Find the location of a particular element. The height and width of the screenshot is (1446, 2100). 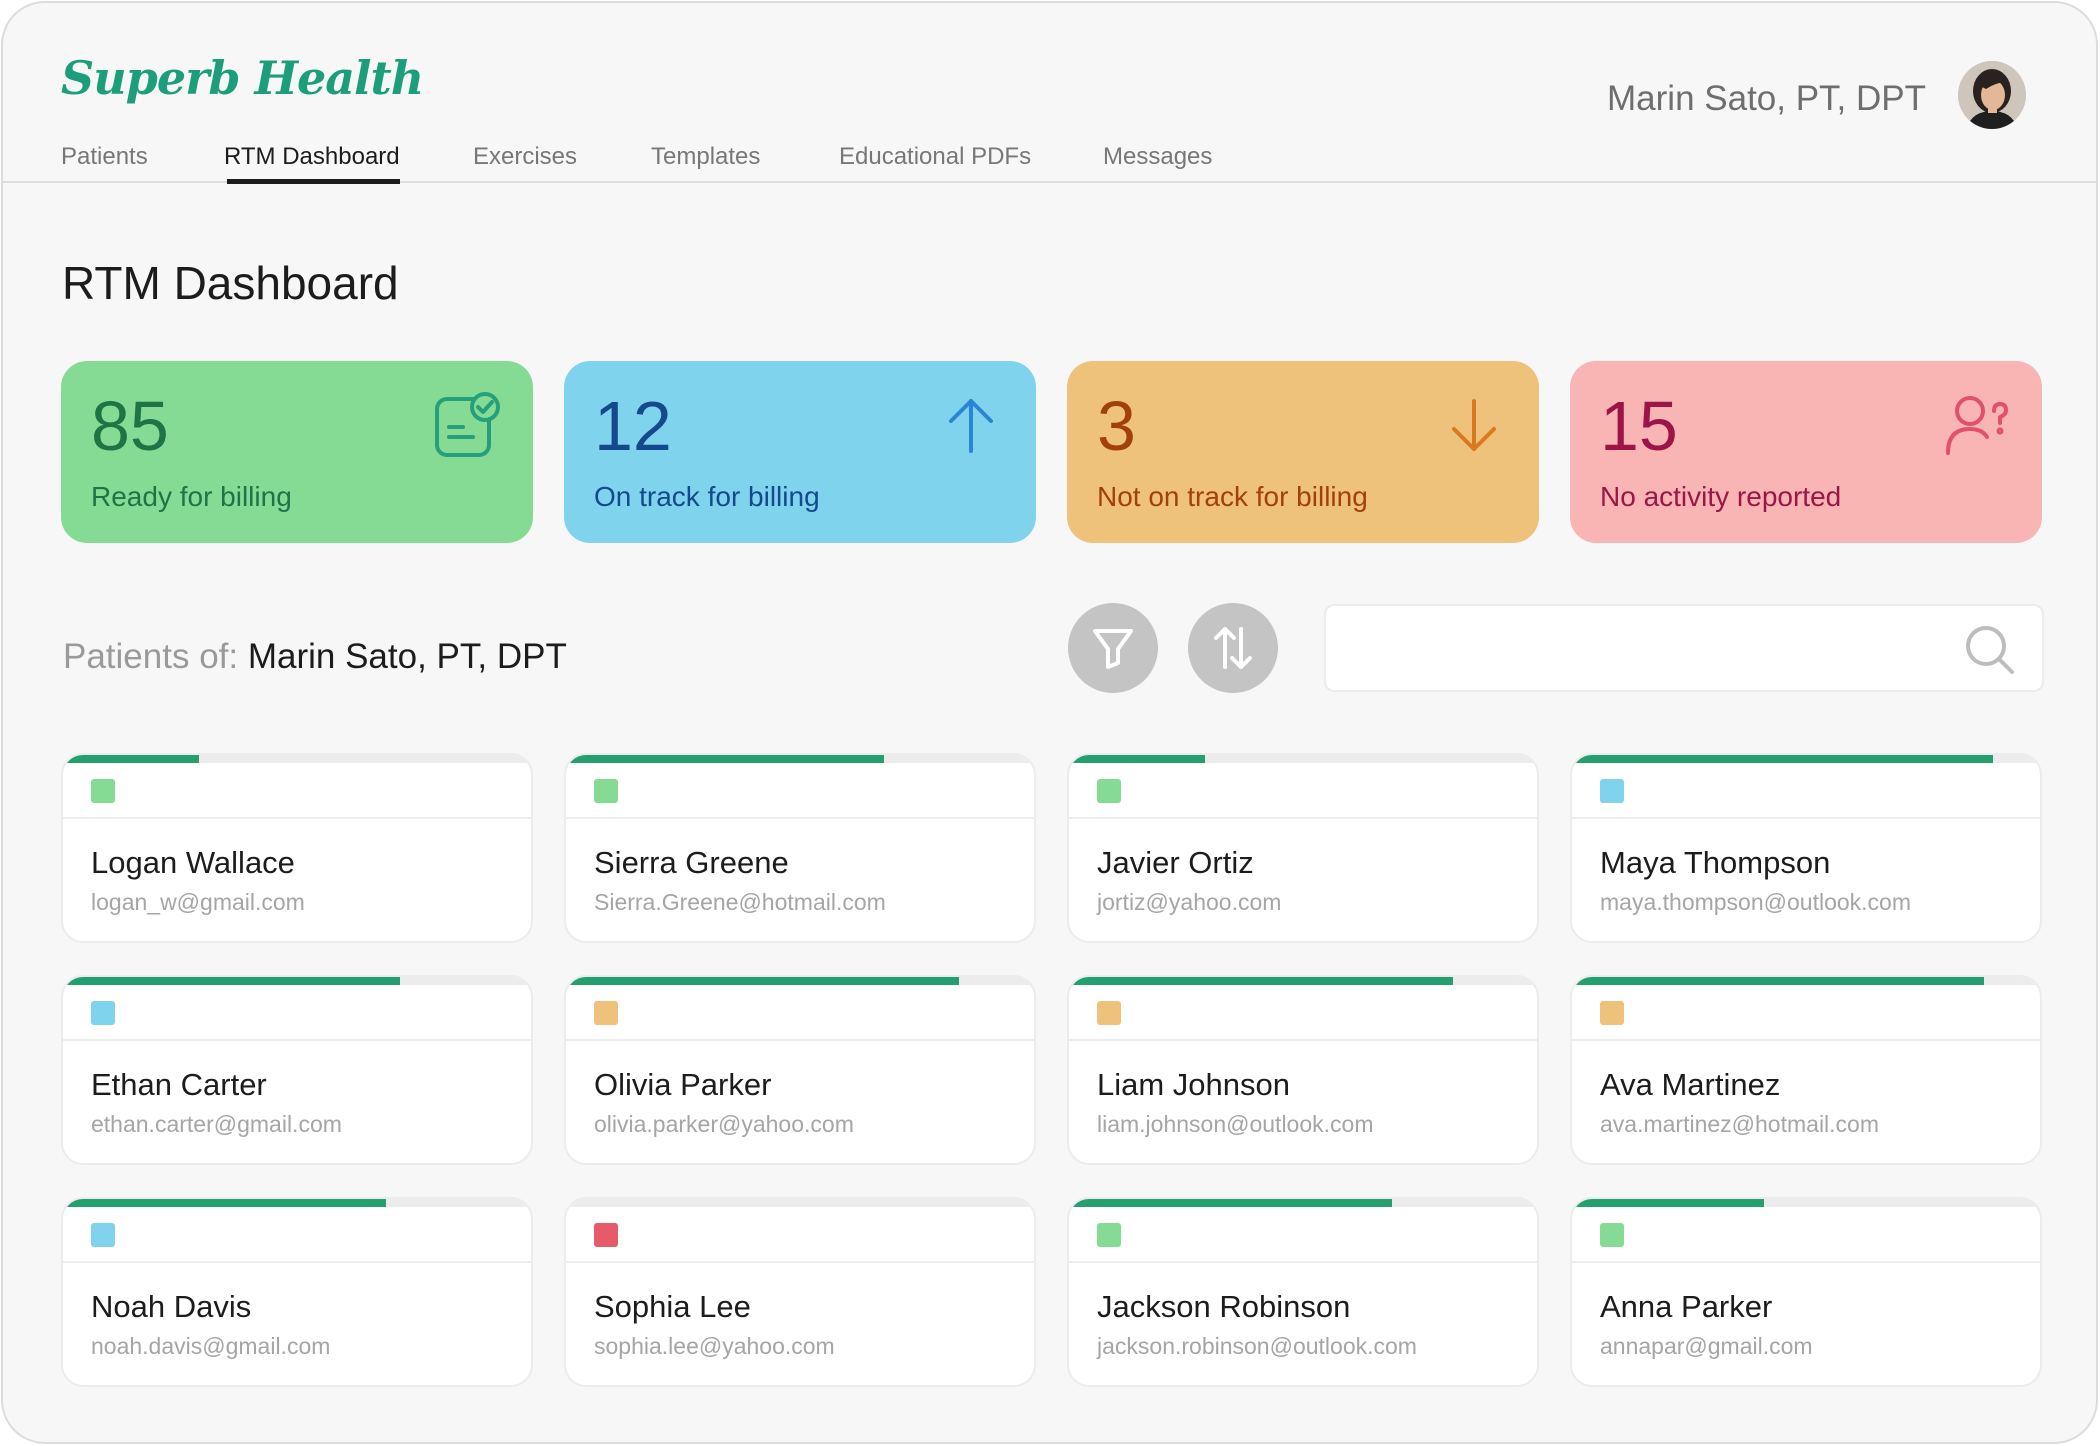

avatar is located at coordinates (1992, 95).